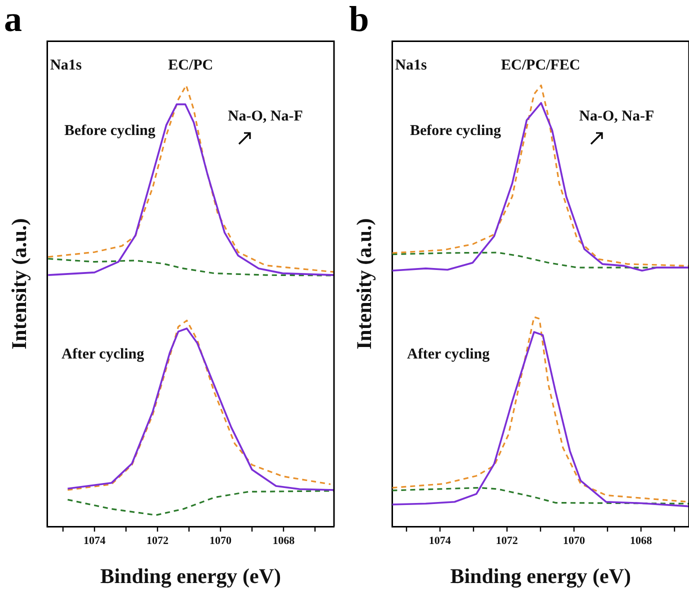 This screenshot has width=689, height=594. What do you see at coordinates (13, 19) in the screenshot?
I see `chart-title: a` at bounding box center [13, 19].